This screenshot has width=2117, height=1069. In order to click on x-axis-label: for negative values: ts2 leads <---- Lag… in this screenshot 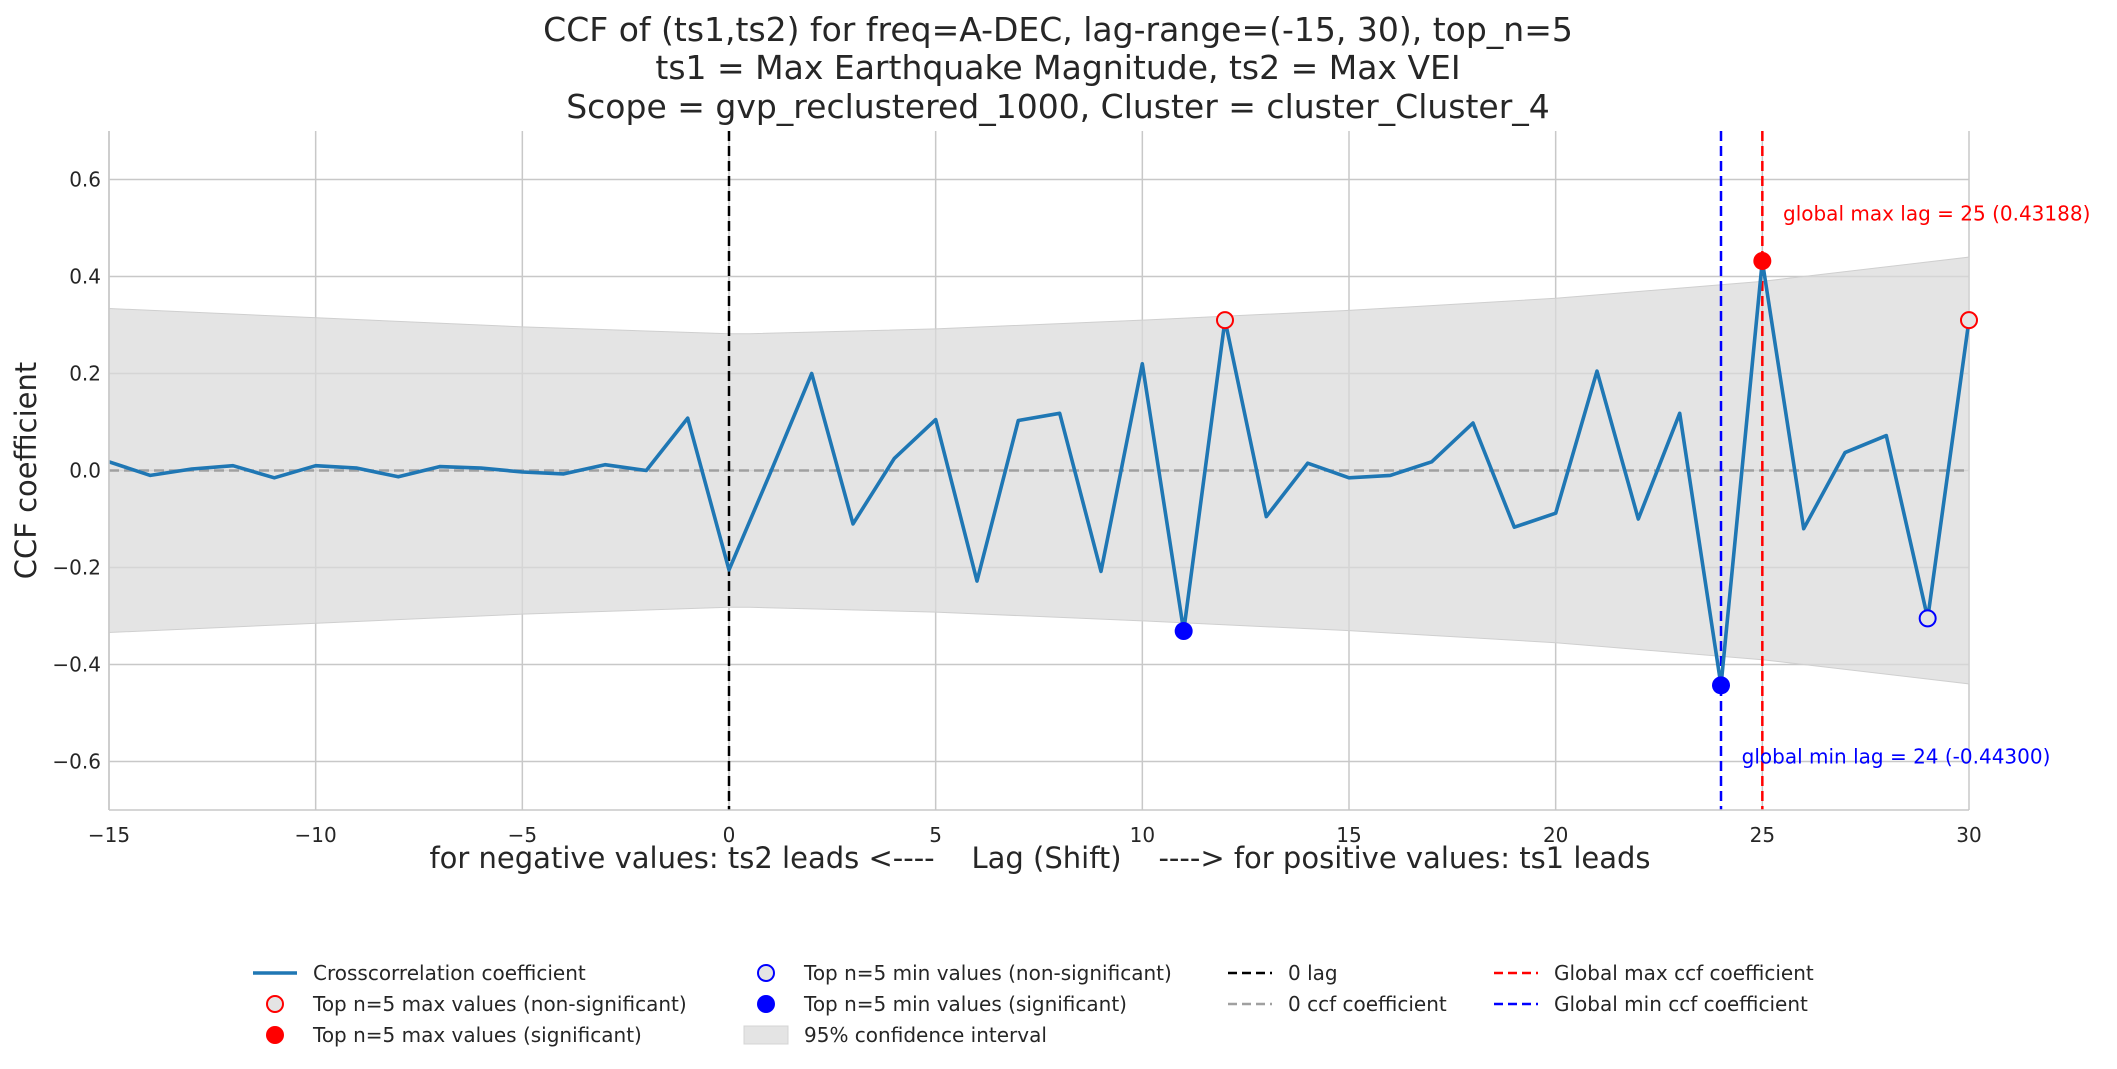, I will do `click(1039, 858)`.